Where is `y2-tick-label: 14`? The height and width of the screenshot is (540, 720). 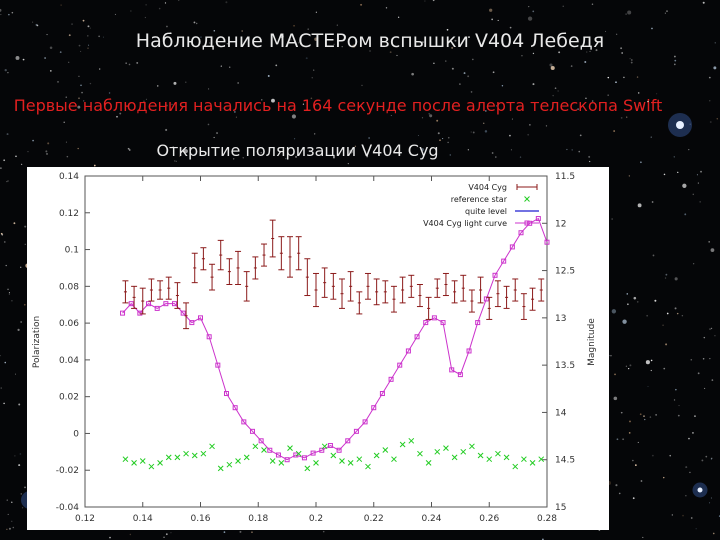 y2-tick-label: 14 is located at coordinates (561, 413).